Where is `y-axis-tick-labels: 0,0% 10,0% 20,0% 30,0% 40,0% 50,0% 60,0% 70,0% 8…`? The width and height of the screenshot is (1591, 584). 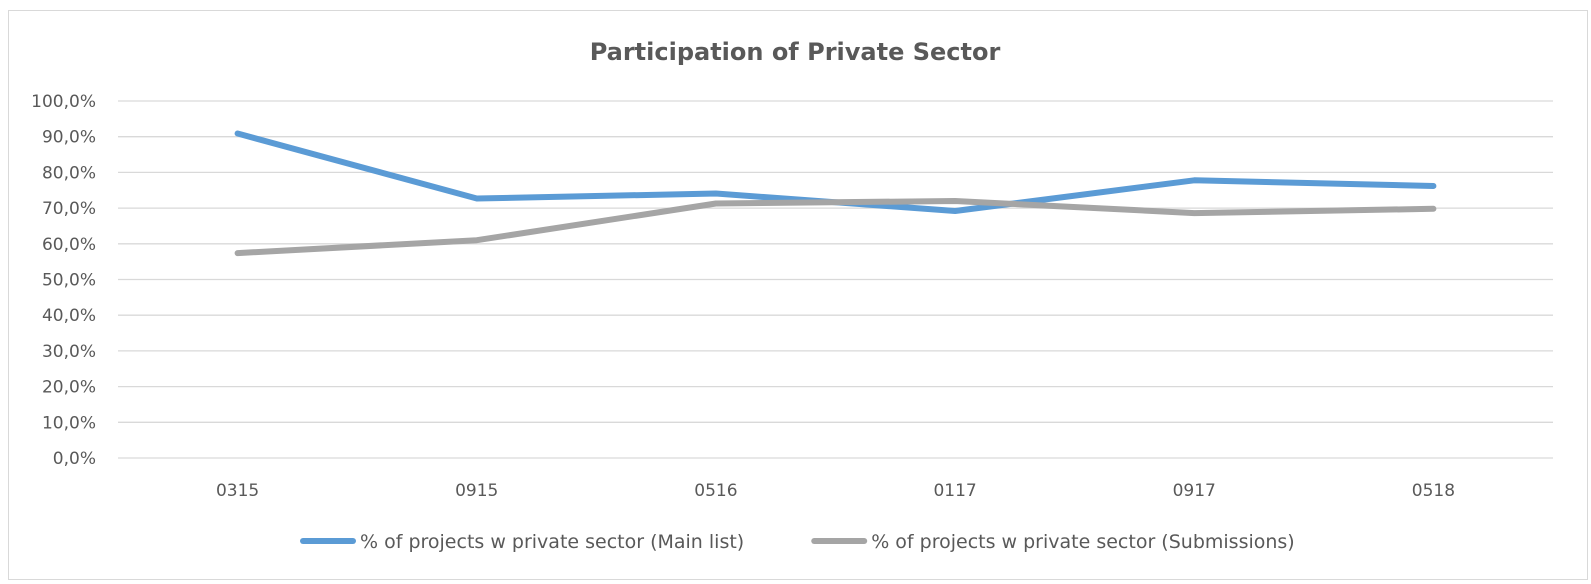
y-axis-tick-labels: 0,0% 10,0% 20,0% 30,0% 40,0% 50,0% 60,0% 70,0% 8… is located at coordinates (63, 280).